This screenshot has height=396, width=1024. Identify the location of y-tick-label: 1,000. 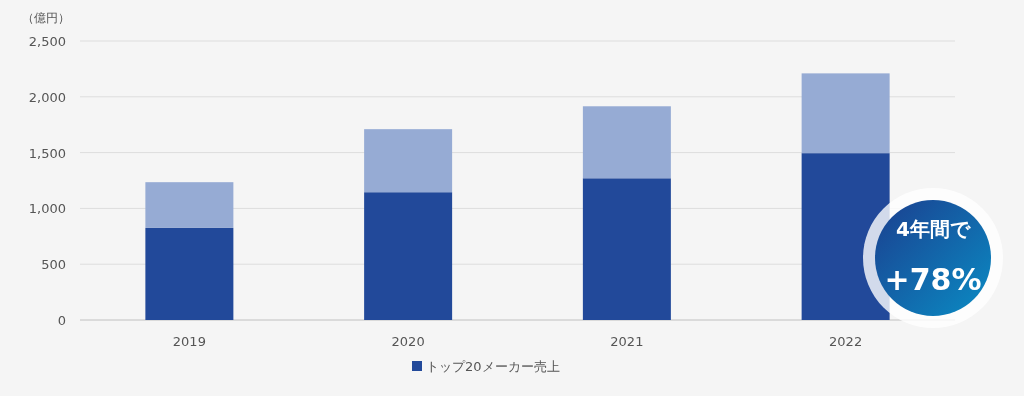
(47, 209).